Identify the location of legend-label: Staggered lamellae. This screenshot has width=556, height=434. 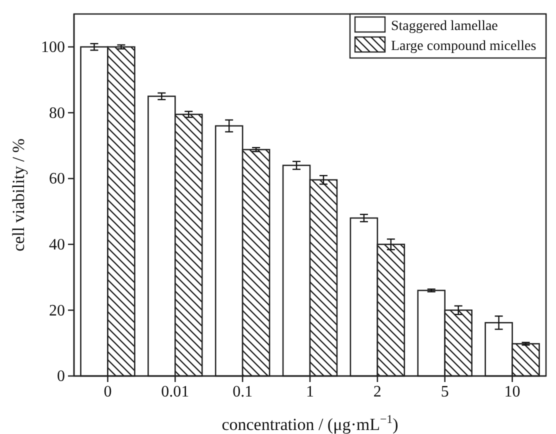
(444, 26).